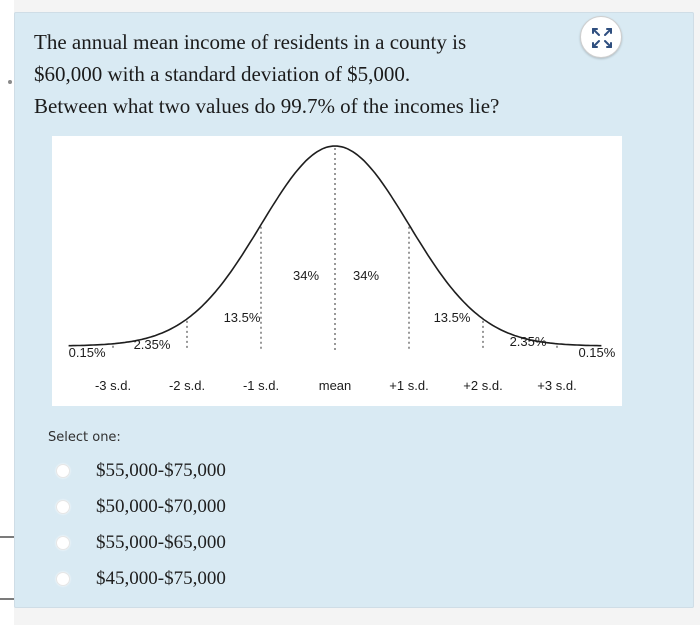 This screenshot has height=625, width=700. I want to click on answer-text: $55,000-$75,000, so click(161, 470).